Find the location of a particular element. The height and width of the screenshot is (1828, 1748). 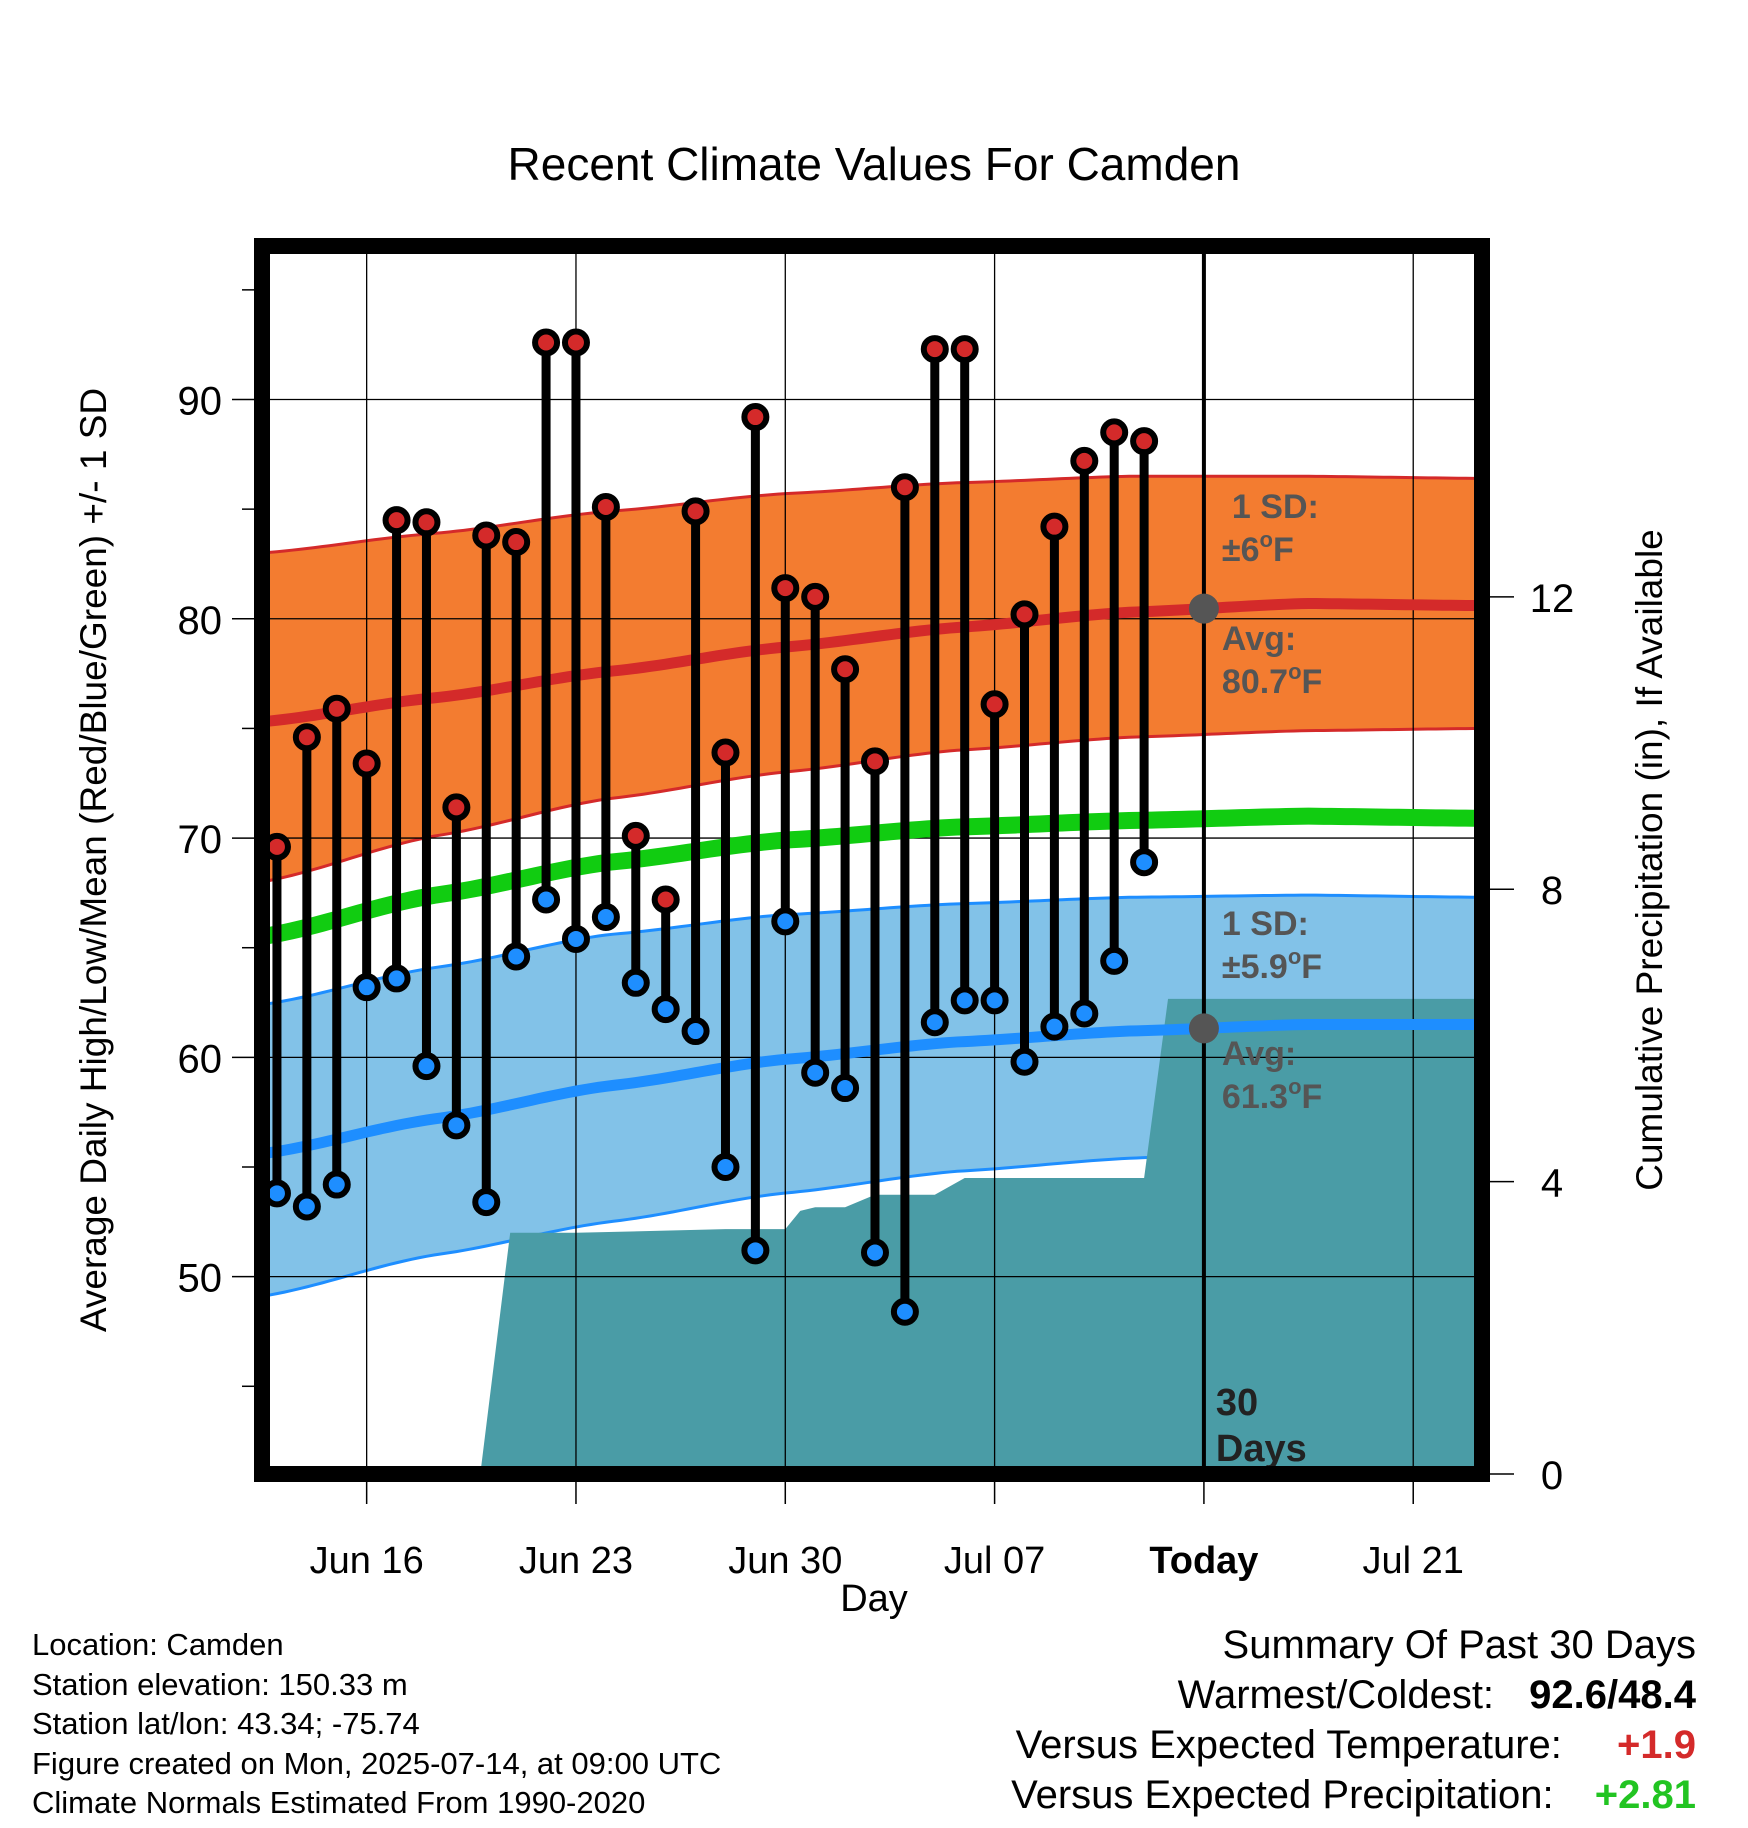

x-tick-label: Jul 21 is located at coordinates (1413, 1561).